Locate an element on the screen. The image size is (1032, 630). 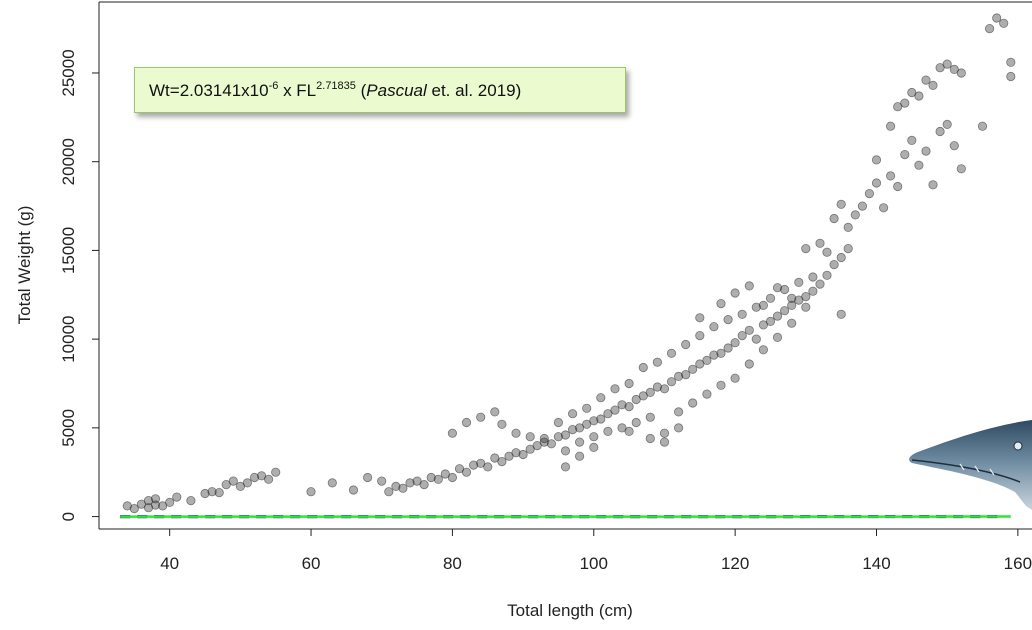
x-axis: 40 60 80 100 120 140 160 is located at coordinates (596, 551).